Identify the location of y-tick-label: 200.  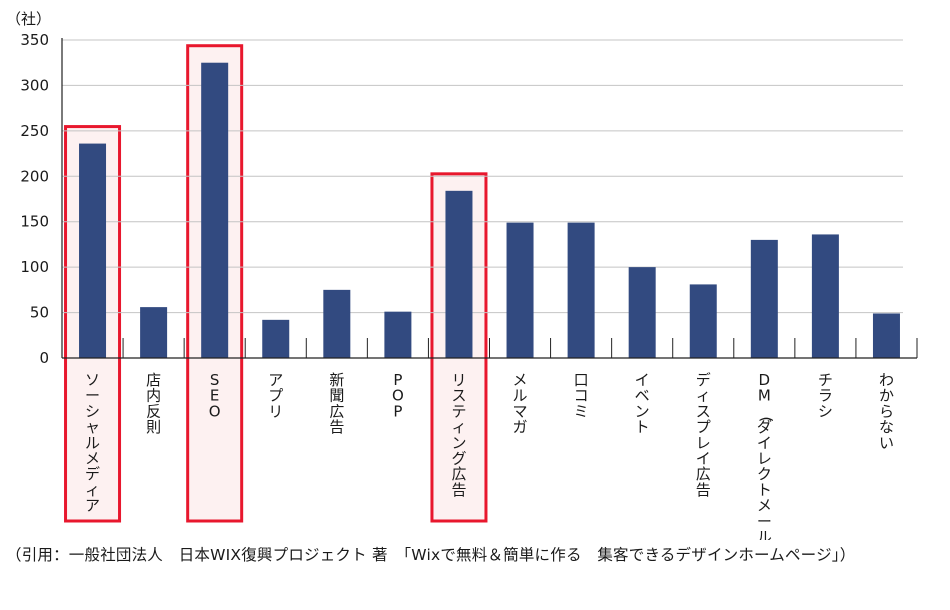
(34, 176).